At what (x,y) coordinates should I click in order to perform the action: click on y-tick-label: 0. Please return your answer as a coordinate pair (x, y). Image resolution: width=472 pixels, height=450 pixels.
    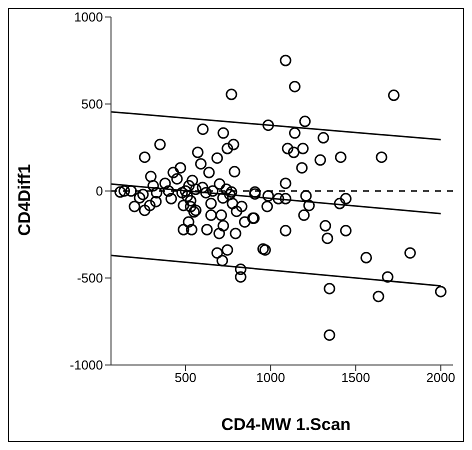
    Looking at the image, I should click on (99, 191).